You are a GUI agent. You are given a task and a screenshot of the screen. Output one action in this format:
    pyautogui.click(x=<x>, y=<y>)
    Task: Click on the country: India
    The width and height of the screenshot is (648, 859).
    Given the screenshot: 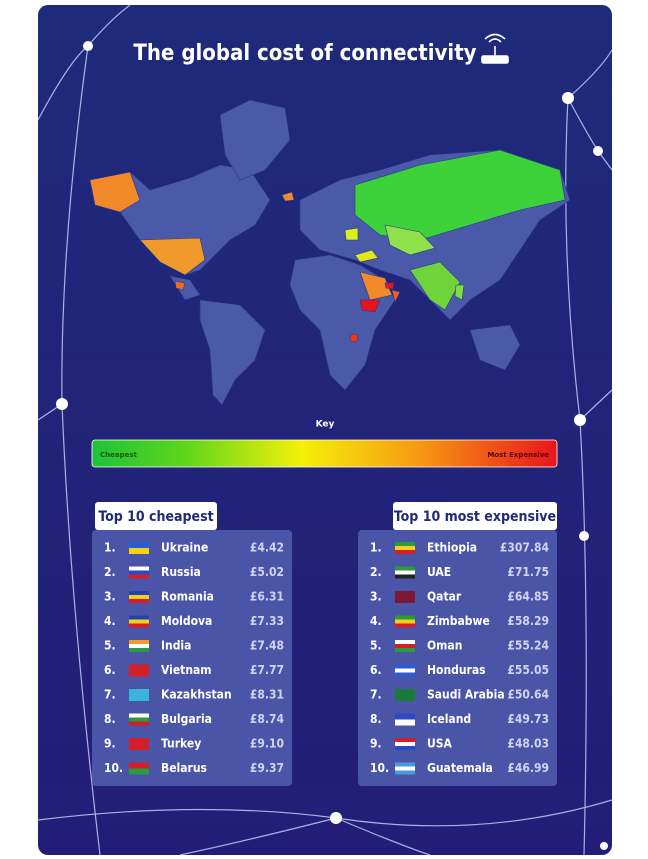 What is the action you would take?
    pyautogui.click(x=176, y=646)
    